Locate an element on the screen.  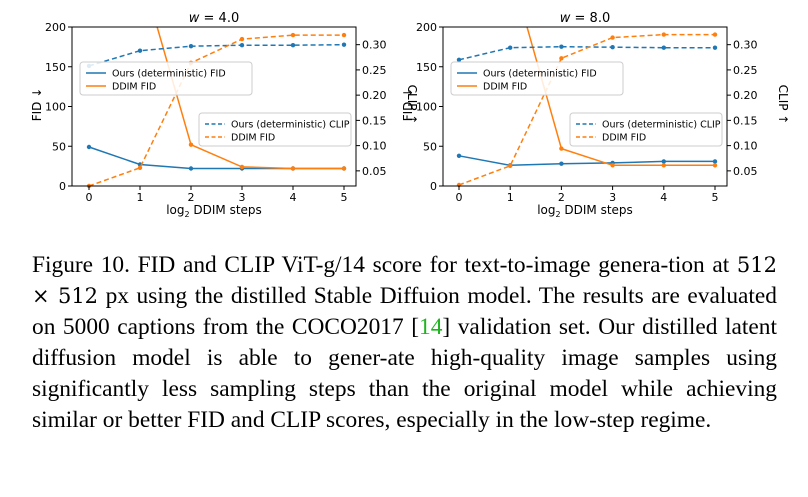
chart-title-value: = 4.0 is located at coordinates (219, 18).